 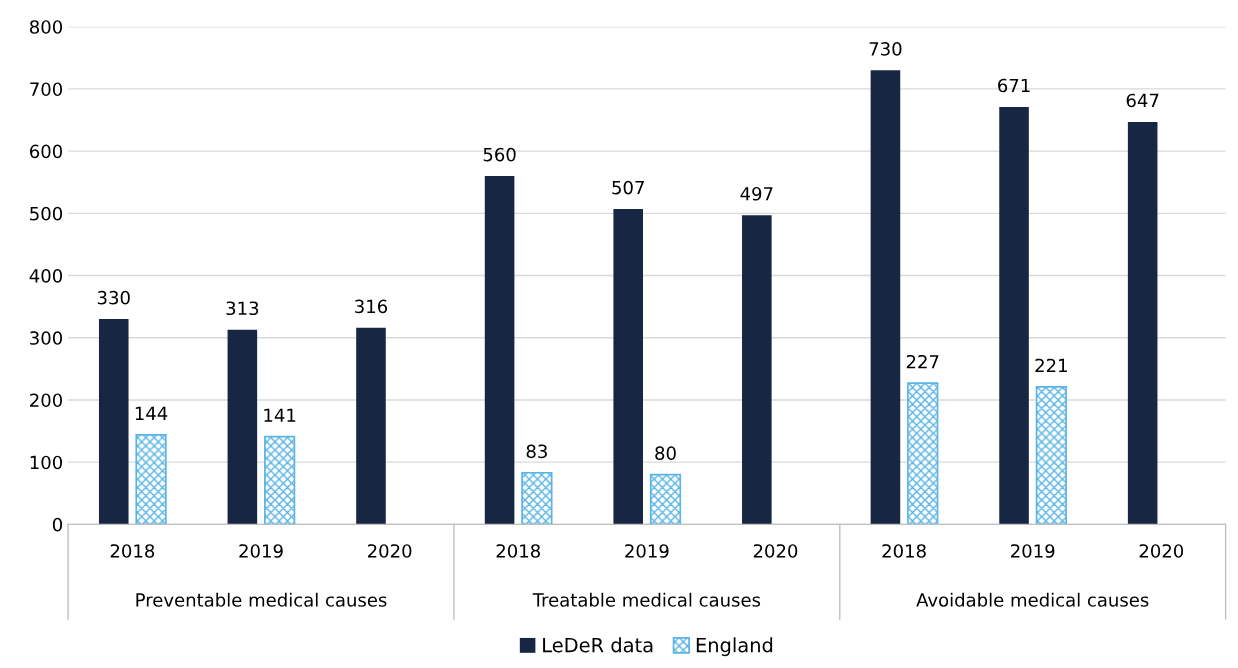 I want to click on y-tick-label: 600, so click(x=46, y=151).